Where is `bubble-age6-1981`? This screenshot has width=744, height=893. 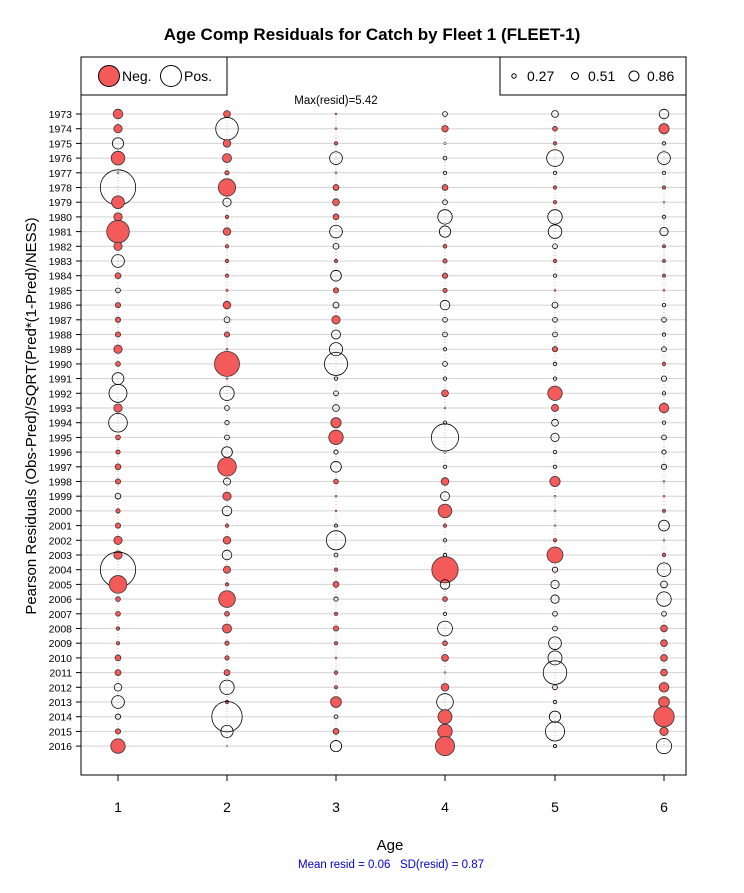 bubble-age6-1981 is located at coordinates (664, 232).